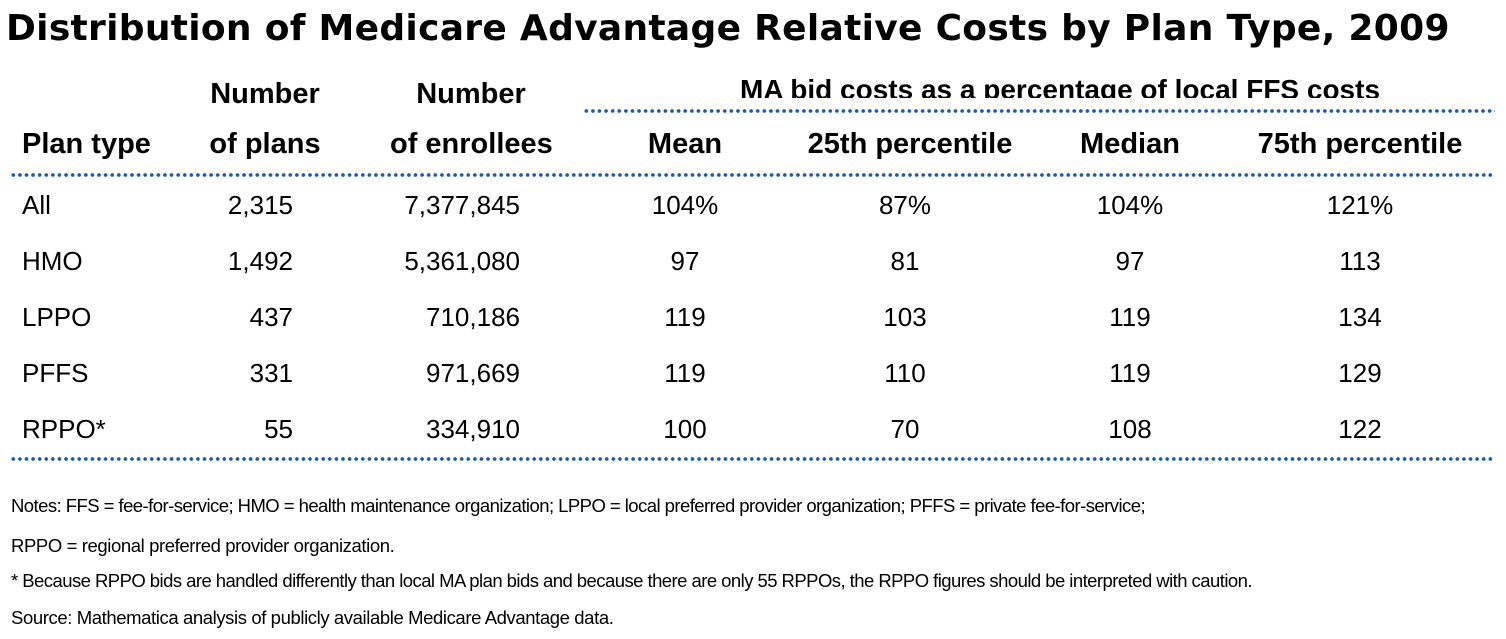  What do you see at coordinates (462, 205) in the screenshot?
I see `cell-num-enrollees: 7,377,845` at bounding box center [462, 205].